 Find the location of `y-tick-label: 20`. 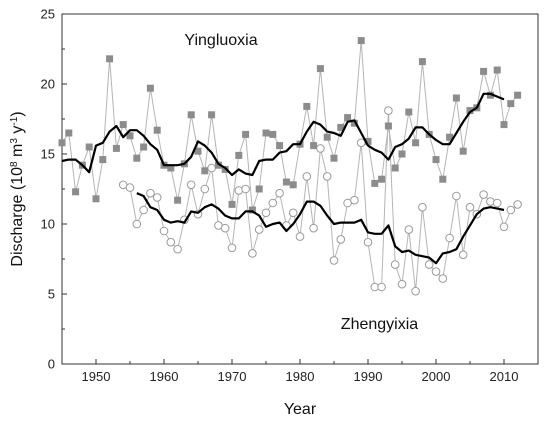

y-tick-label: 20 is located at coordinates (48, 84).